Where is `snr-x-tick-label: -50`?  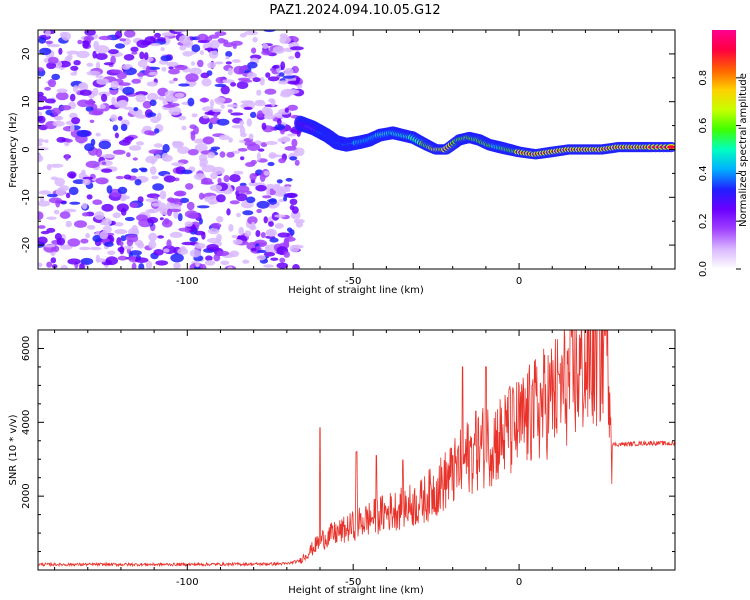 snr-x-tick-label: -50 is located at coordinates (353, 582).